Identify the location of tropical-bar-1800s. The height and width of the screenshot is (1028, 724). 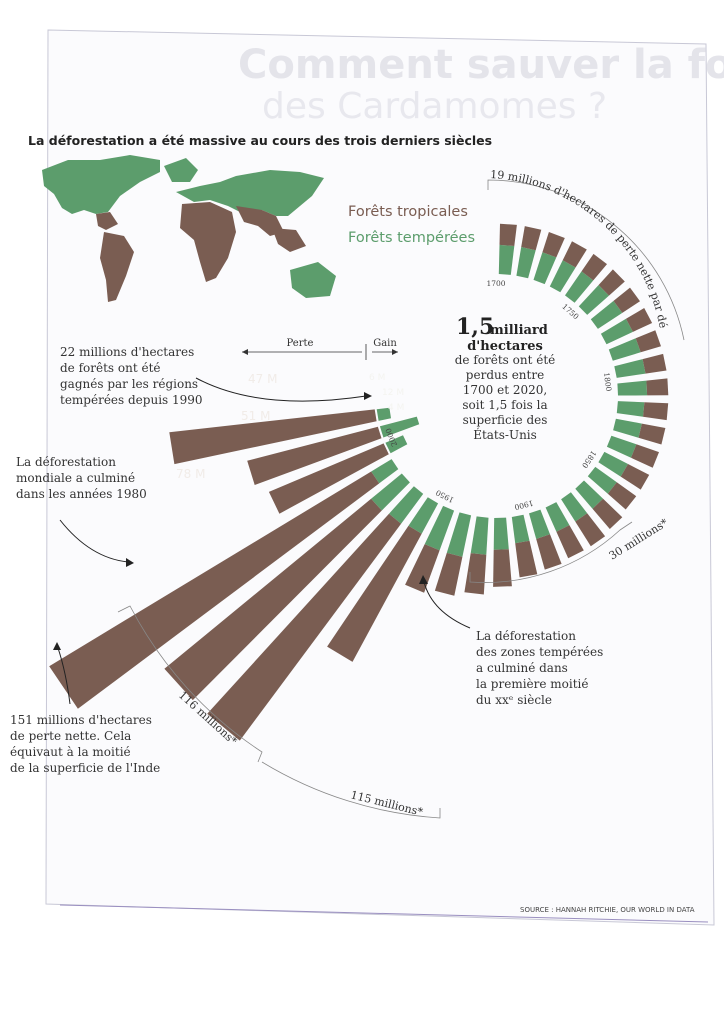
(657, 387).